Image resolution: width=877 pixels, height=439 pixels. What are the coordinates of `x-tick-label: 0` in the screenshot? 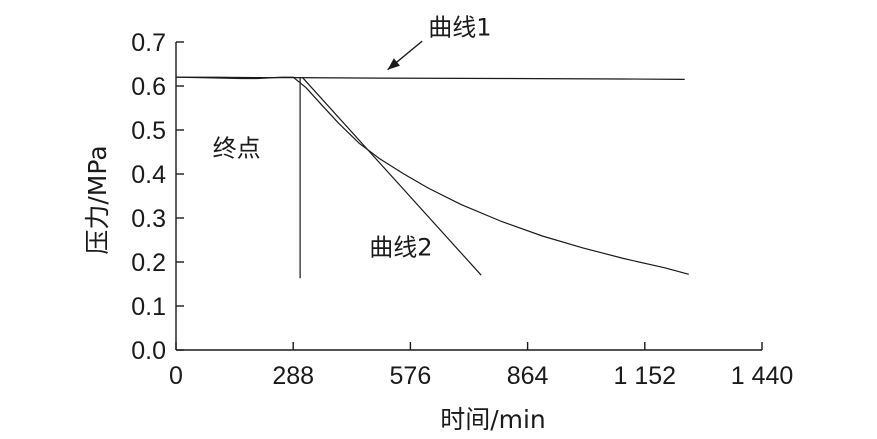 It's located at (176, 376).